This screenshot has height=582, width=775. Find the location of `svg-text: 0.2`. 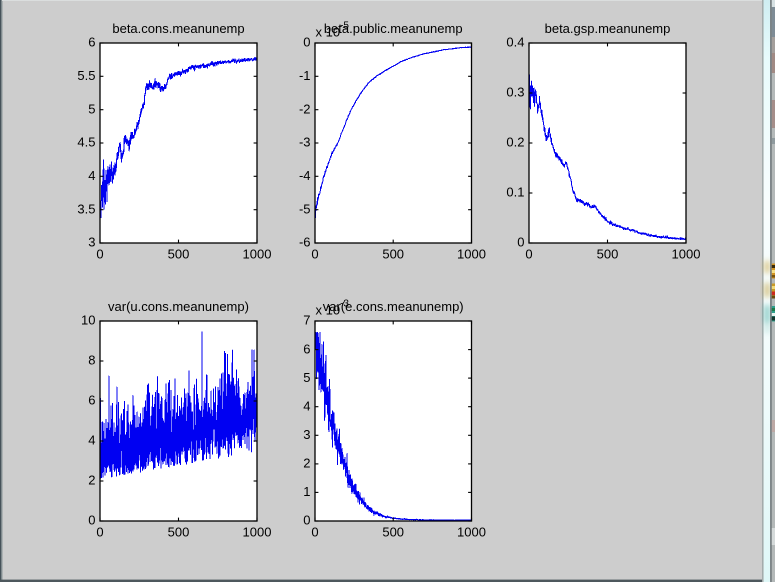

svg-text: 0.2 is located at coordinates (515, 142).